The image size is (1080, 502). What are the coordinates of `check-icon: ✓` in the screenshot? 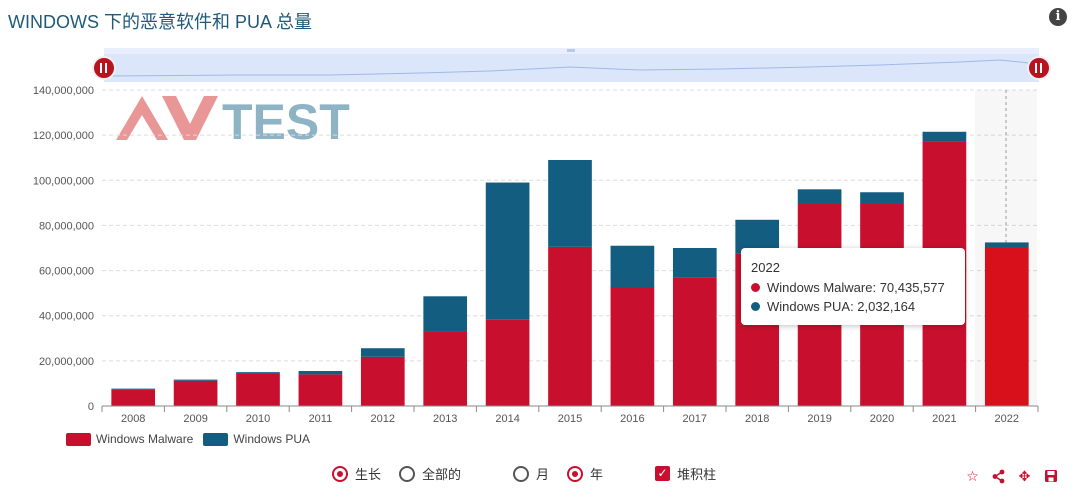 It's located at (663, 473).